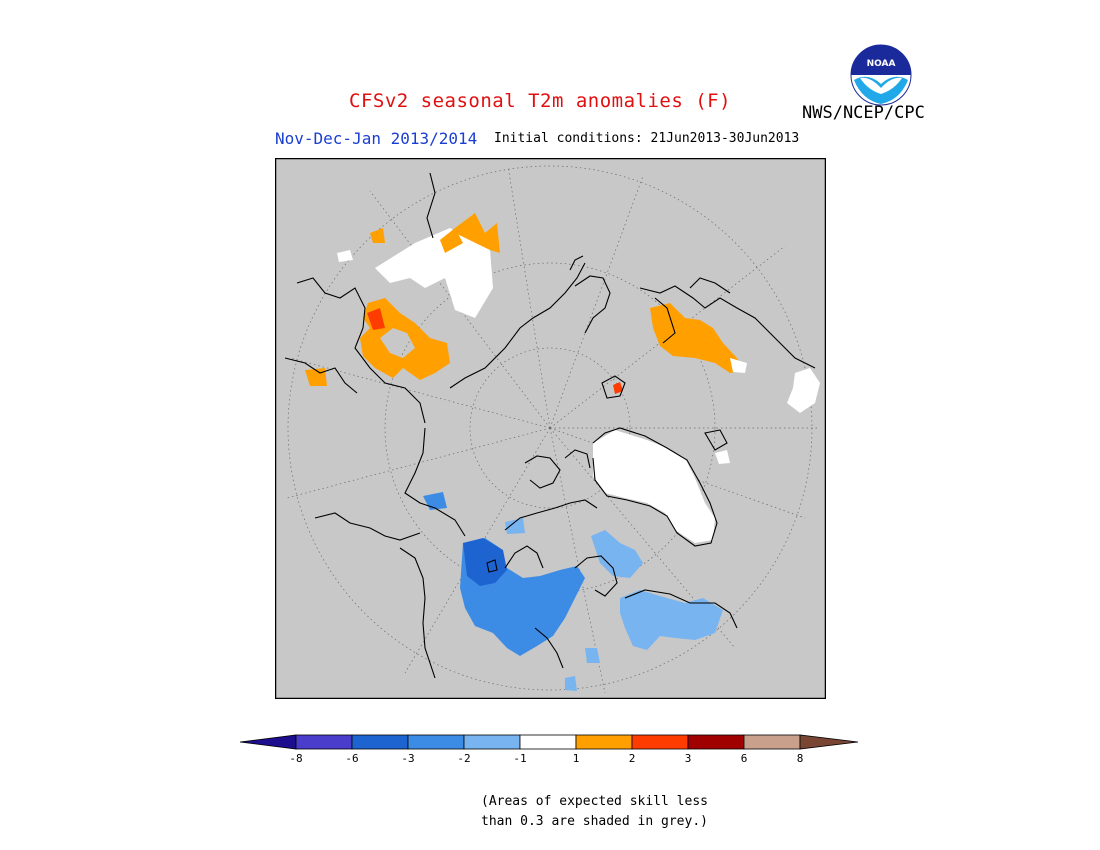 This screenshot has height=850, width=1100. What do you see at coordinates (376, 138) in the screenshot?
I see `forecast-period: Nov-Dec-Jan 2013/2014` at bounding box center [376, 138].